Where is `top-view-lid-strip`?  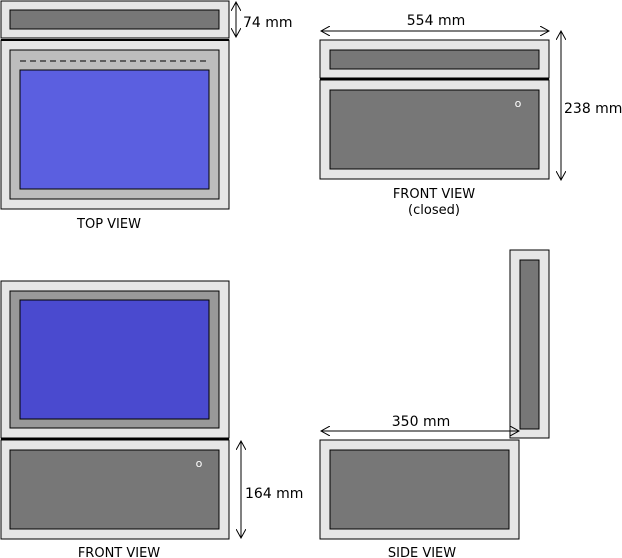
top-view-lid-strip is located at coordinates (114, 19).